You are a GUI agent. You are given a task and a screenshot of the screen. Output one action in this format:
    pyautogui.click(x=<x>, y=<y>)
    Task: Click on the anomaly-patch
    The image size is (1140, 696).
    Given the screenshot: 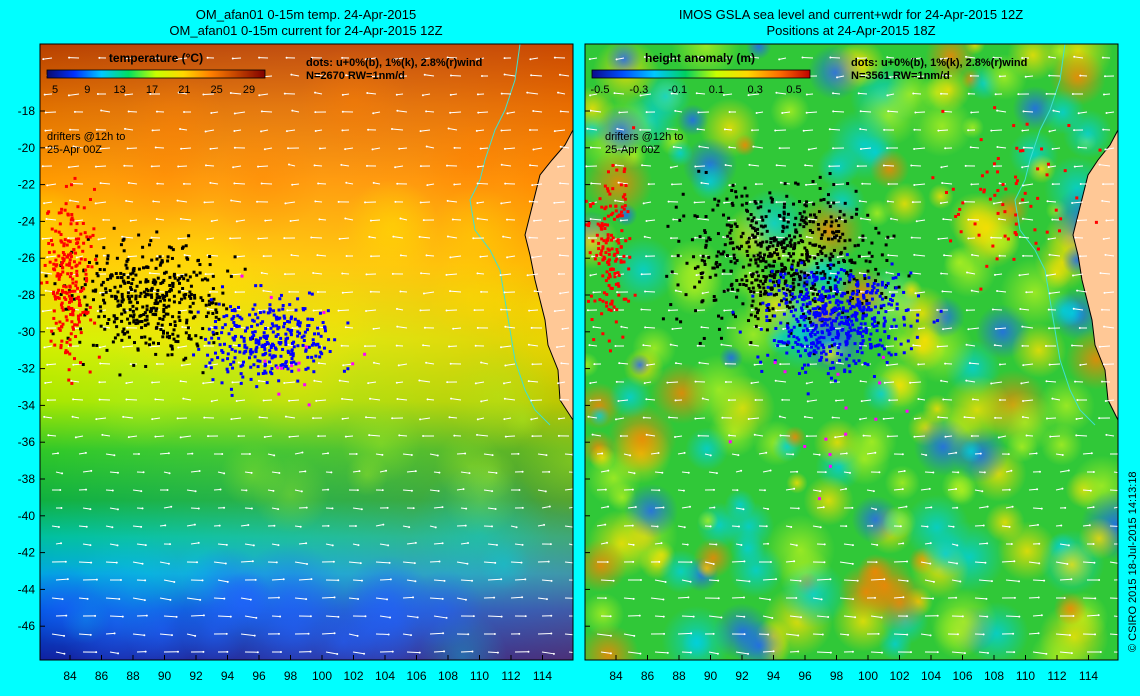 What is the action you would take?
    pyautogui.click(x=1066, y=406)
    